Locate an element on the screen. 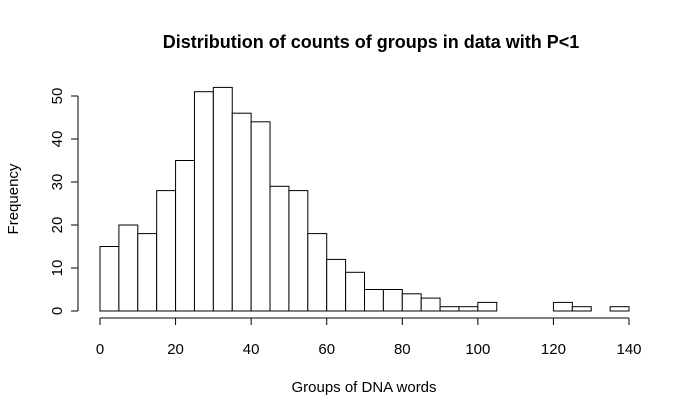  x-tick-label: 60 is located at coordinates (326, 349).